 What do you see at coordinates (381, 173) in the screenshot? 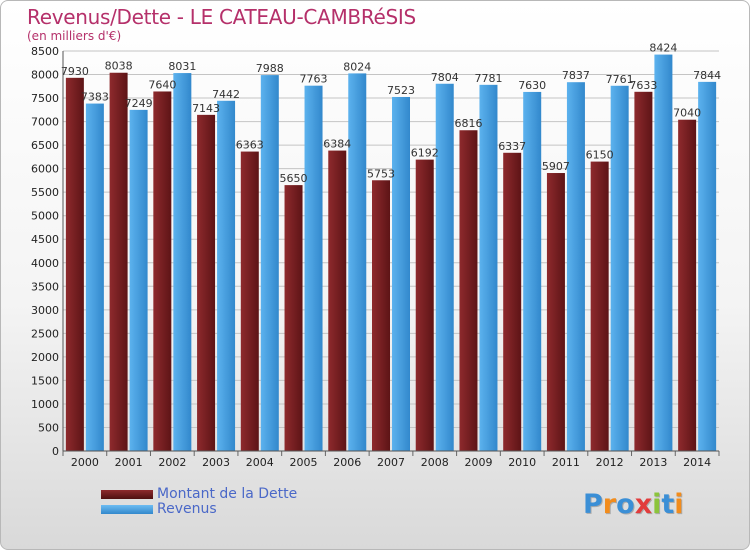
I see `data-label: 5753` at bounding box center [381, 173].